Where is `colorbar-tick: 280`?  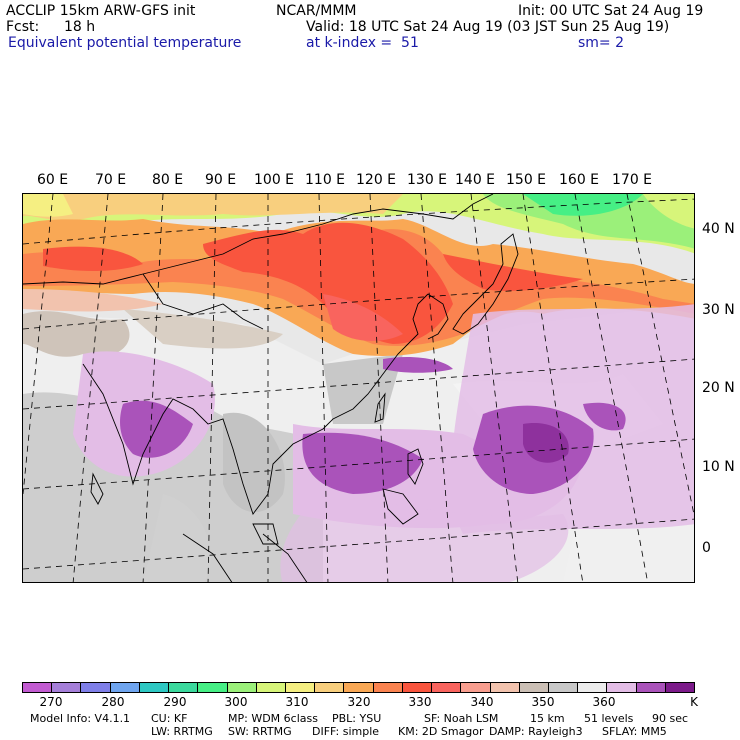 colorbar-tick: 280 is located at coordinates (113, 702).